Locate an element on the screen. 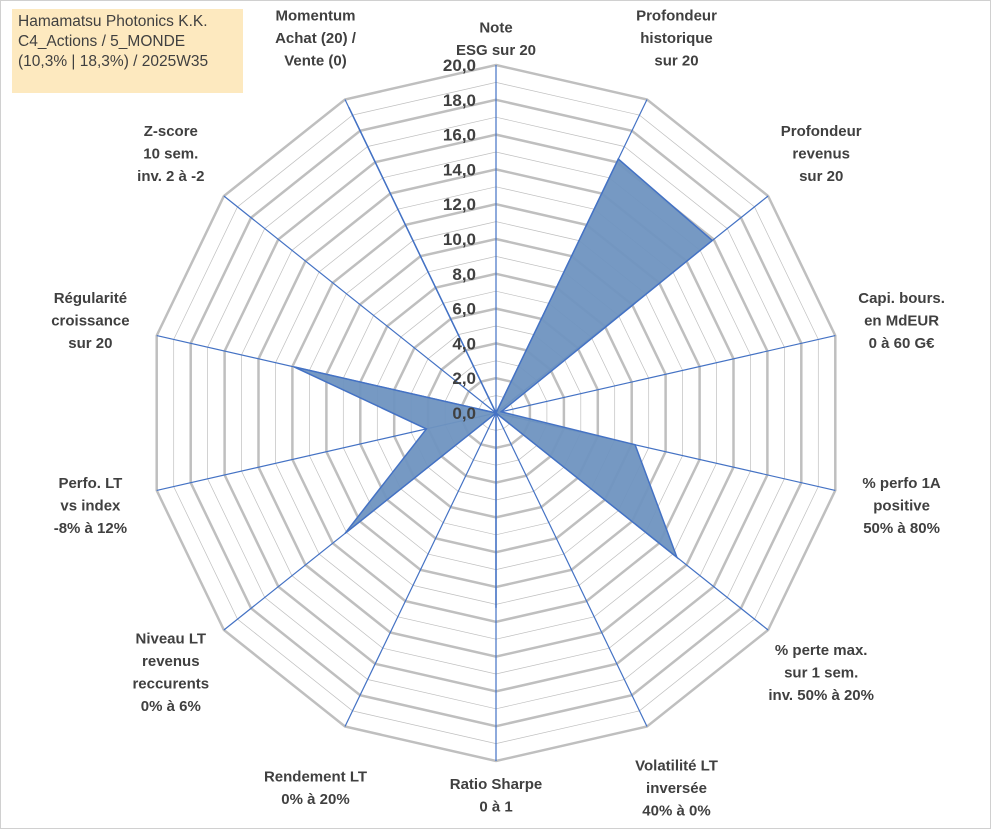 The height and width of the screenshot is (829, 991). tick-label: 2,0 is located at coordinates (464, 378).